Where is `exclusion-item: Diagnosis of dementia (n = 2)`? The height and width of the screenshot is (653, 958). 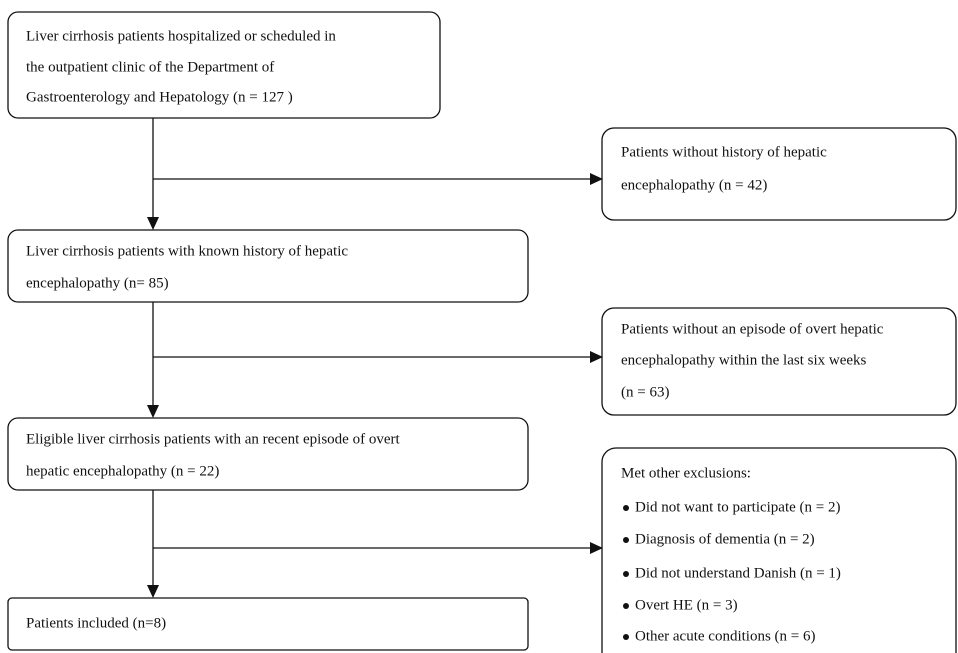 exclusion-item: Diagnosis of dementia (n = 2) is located at coordinates (725, 539).